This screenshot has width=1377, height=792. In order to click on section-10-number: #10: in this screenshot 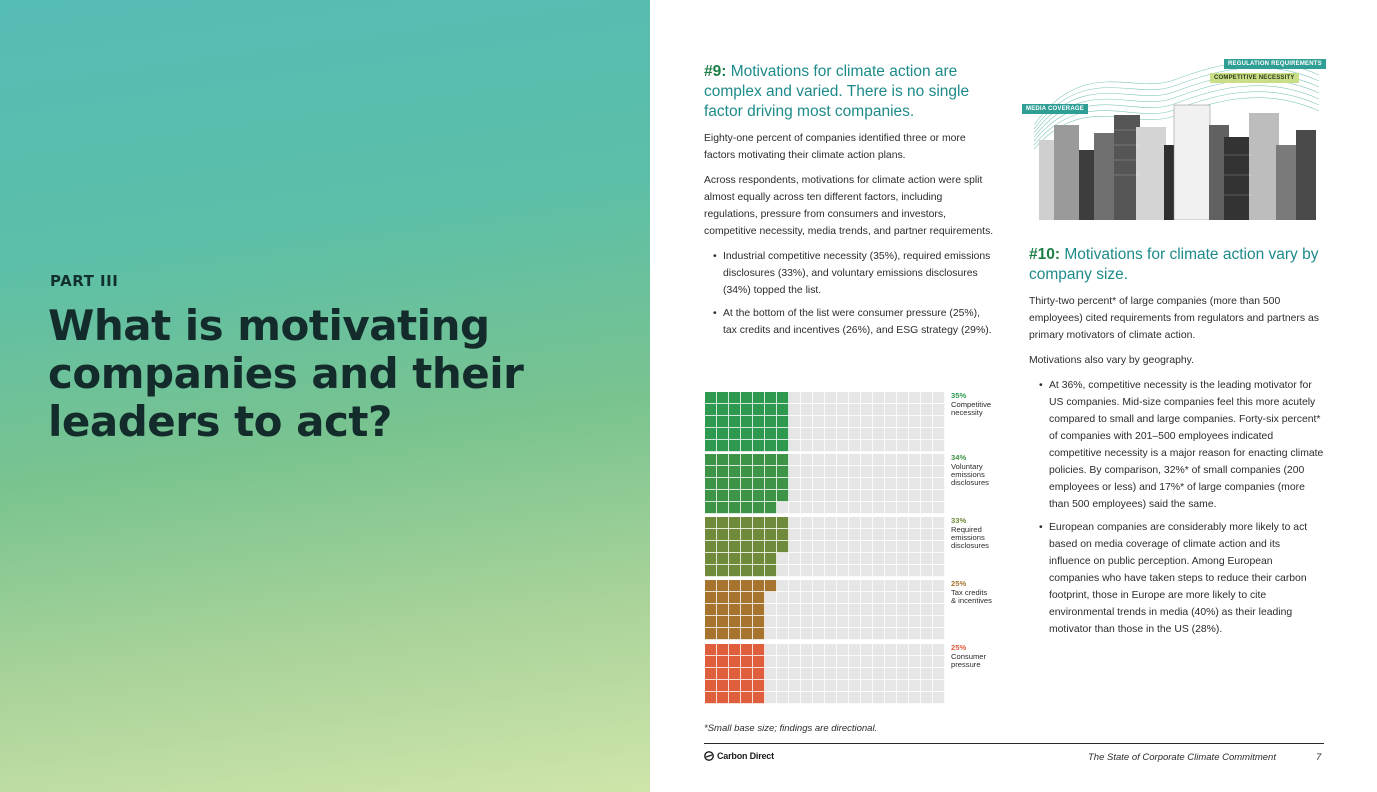, I will do `click(1045, 254)`.